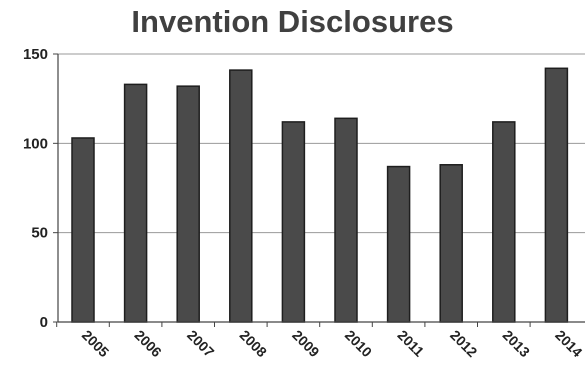 The width and height of the screenshot is (585, 372). What do you see at coordinates (147, 343) in the screenshot?
I see `x-tick-label-2006: 2006` at bounding box center [147, 343].